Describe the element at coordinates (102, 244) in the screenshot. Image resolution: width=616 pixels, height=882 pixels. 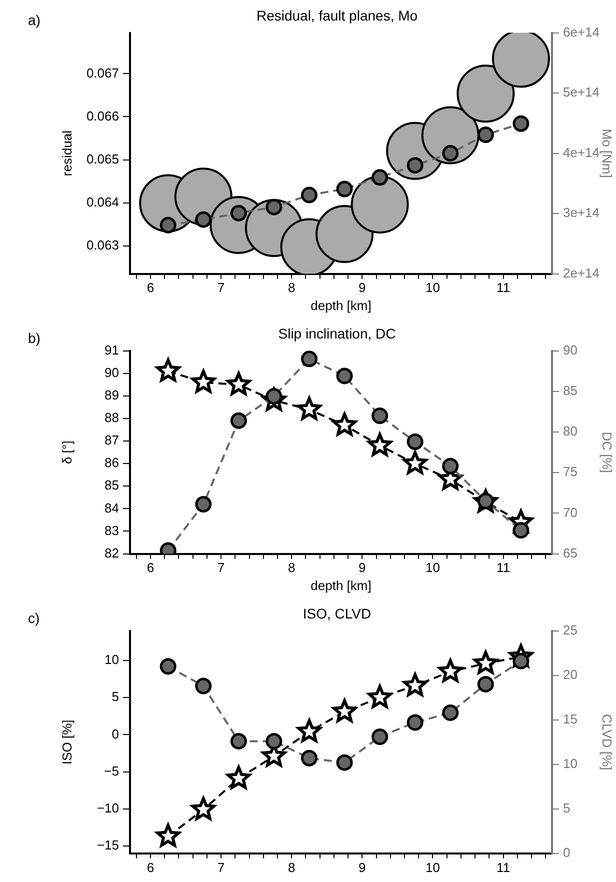
I see `y-tick-label: 0.063` at that location.